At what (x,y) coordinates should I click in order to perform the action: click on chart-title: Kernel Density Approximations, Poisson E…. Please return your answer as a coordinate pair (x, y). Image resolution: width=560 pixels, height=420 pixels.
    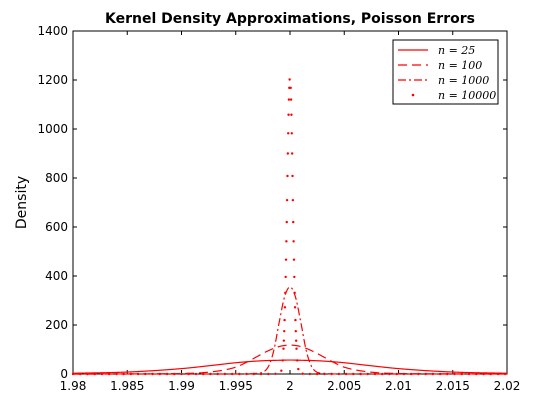
    Looking at the image, I should click on (290, 19).